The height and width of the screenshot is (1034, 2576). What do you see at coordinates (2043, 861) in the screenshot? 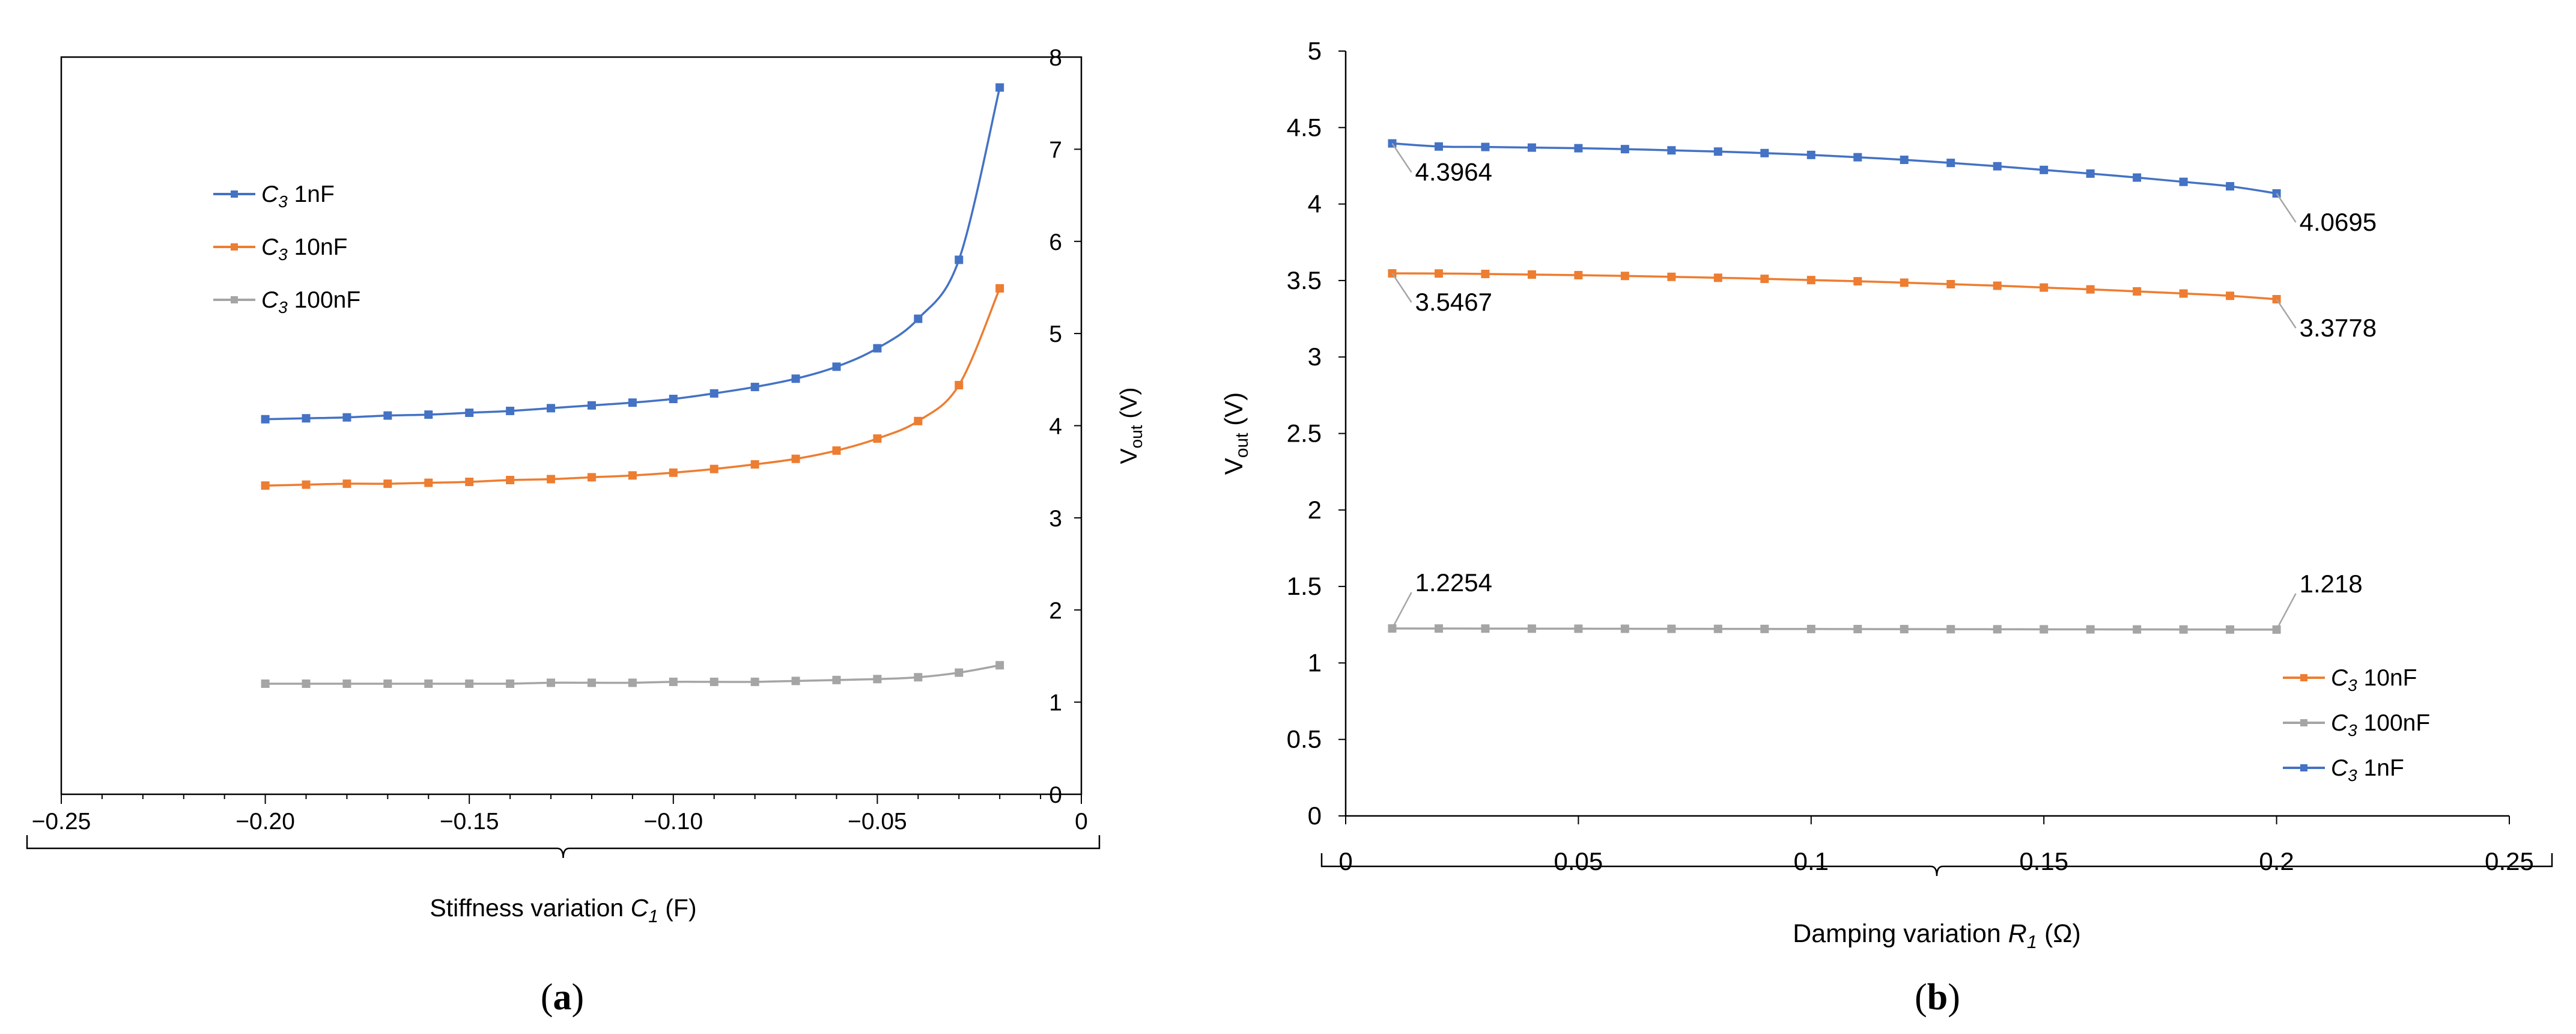
I see `x-tick-label-b: 0.15` at bounding box center [2043, 861].